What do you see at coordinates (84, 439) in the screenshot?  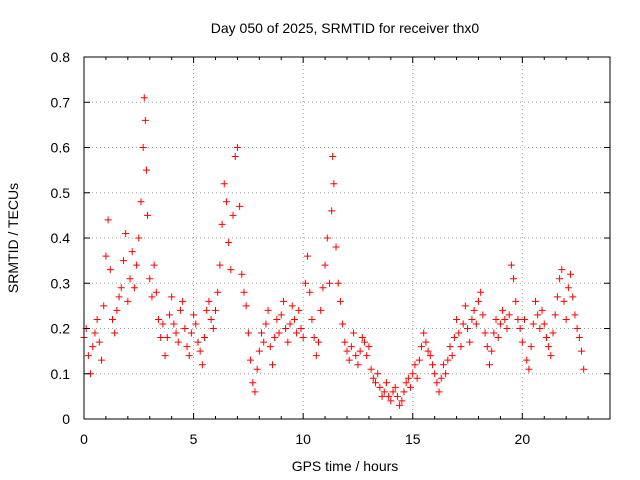 I see `x-tick-label: 0` at bounding box center [84, 439].